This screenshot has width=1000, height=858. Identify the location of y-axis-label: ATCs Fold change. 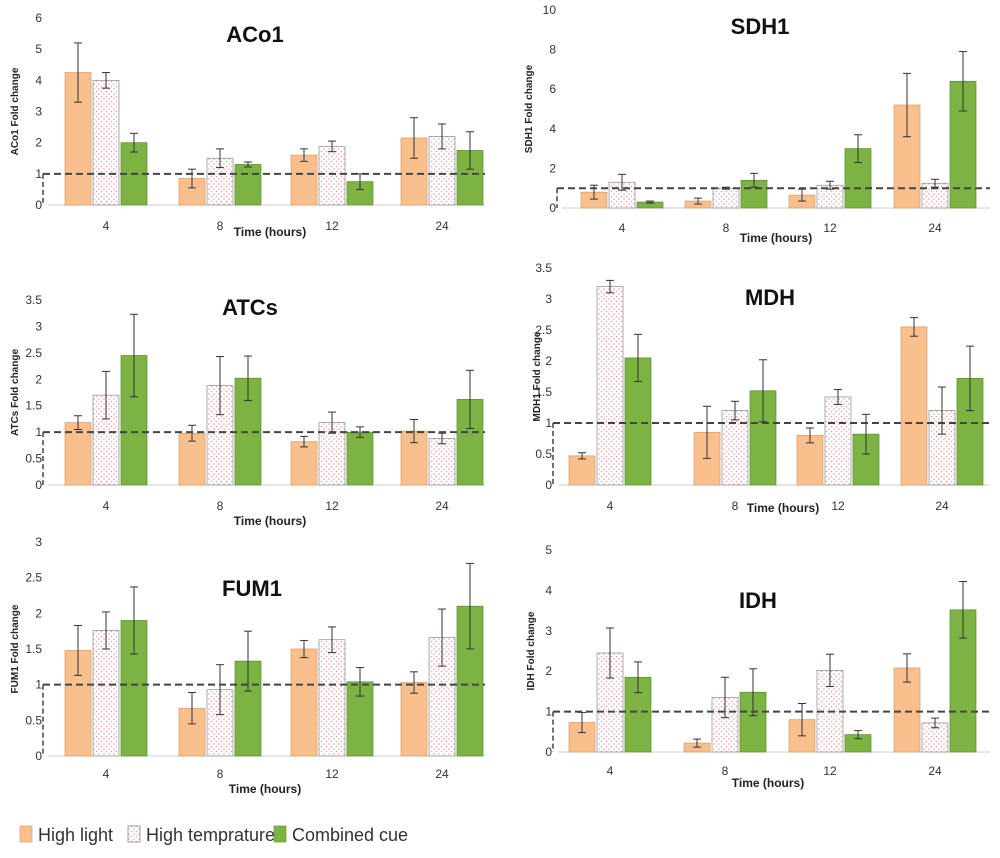
(15, 392).